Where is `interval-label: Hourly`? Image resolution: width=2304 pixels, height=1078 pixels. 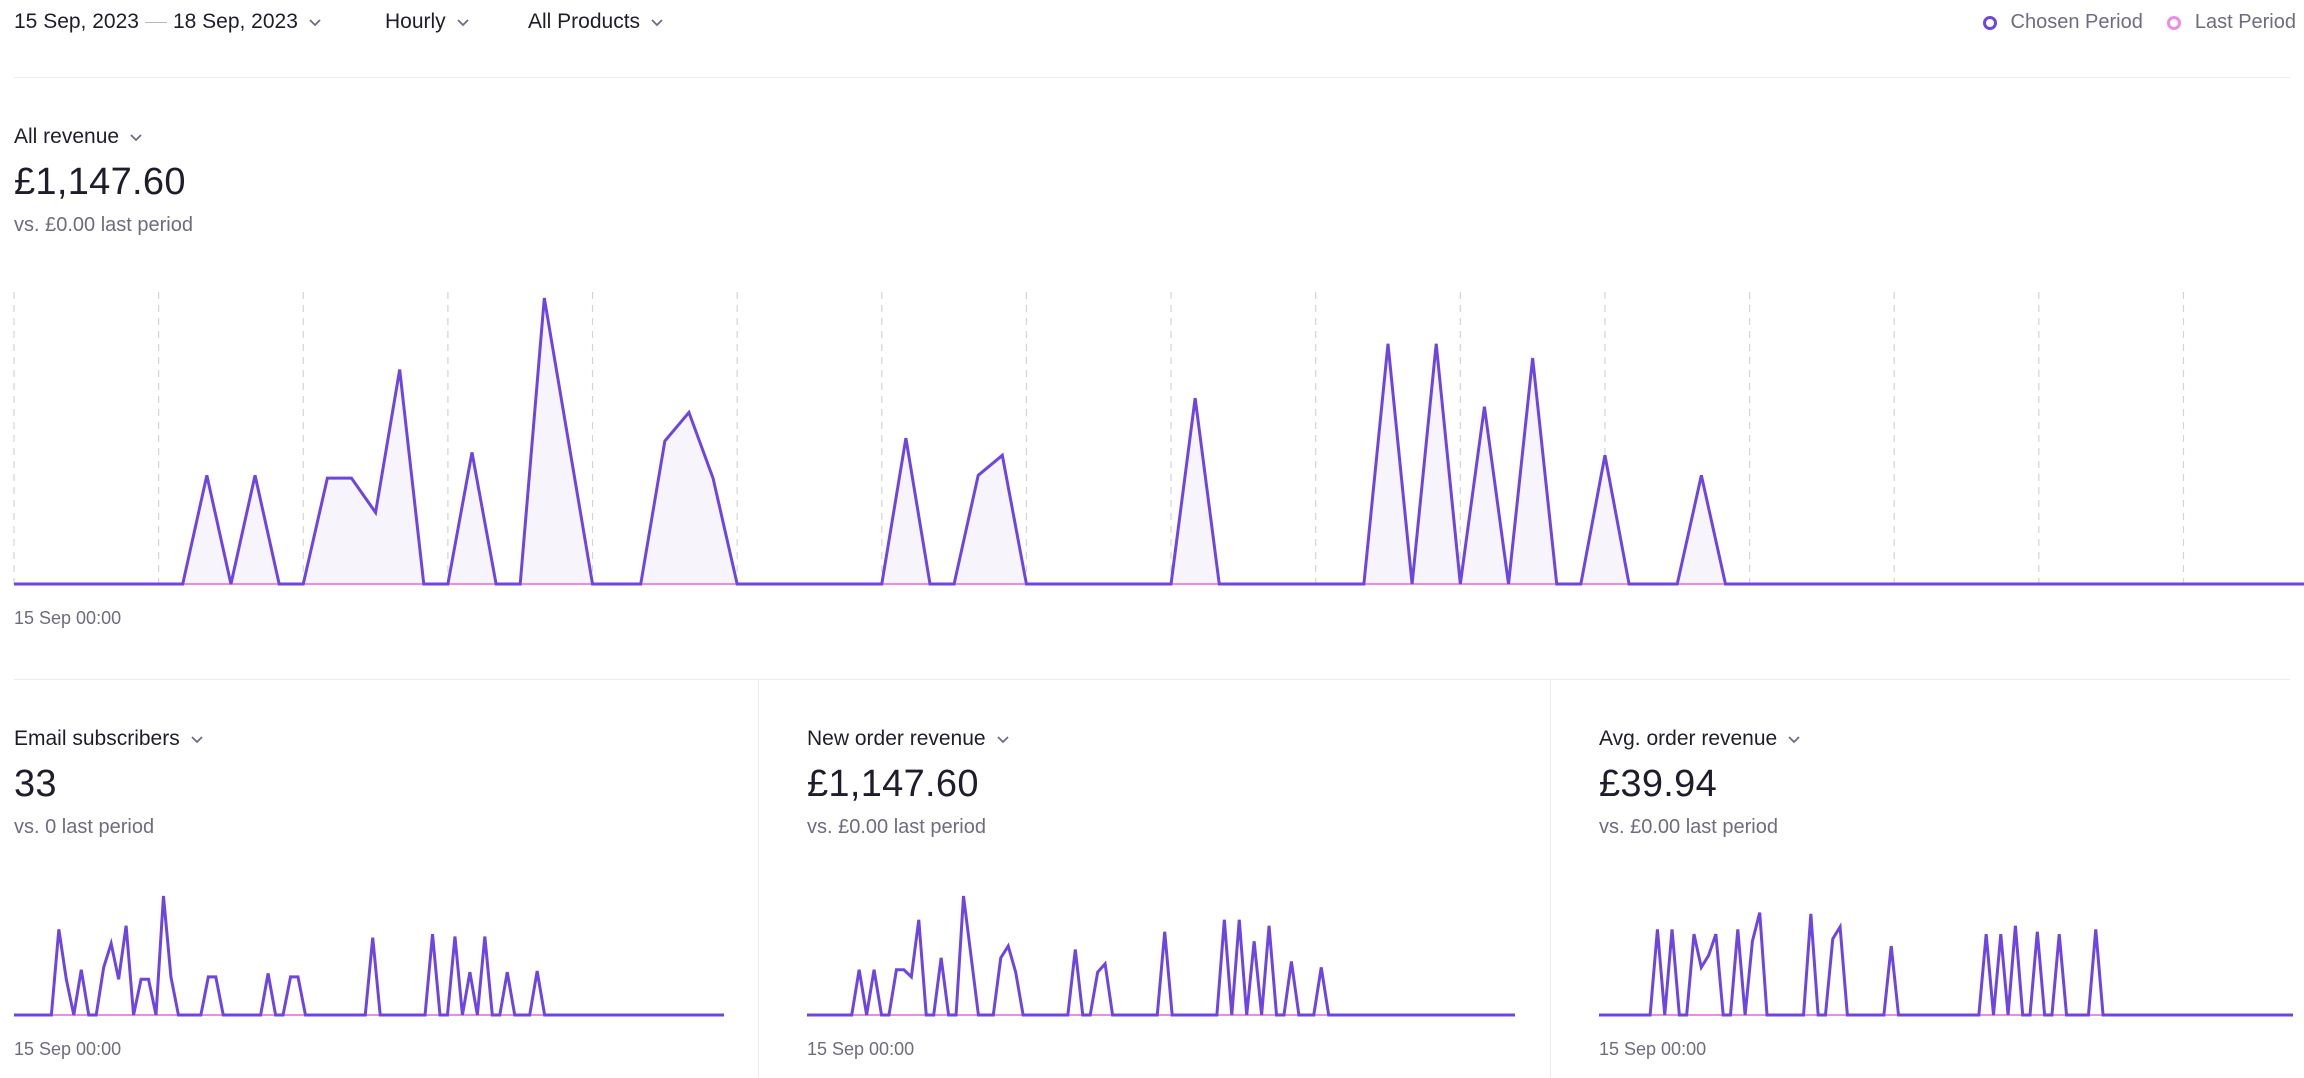 interval-label: Hourly is located at coordinates (415, 21).